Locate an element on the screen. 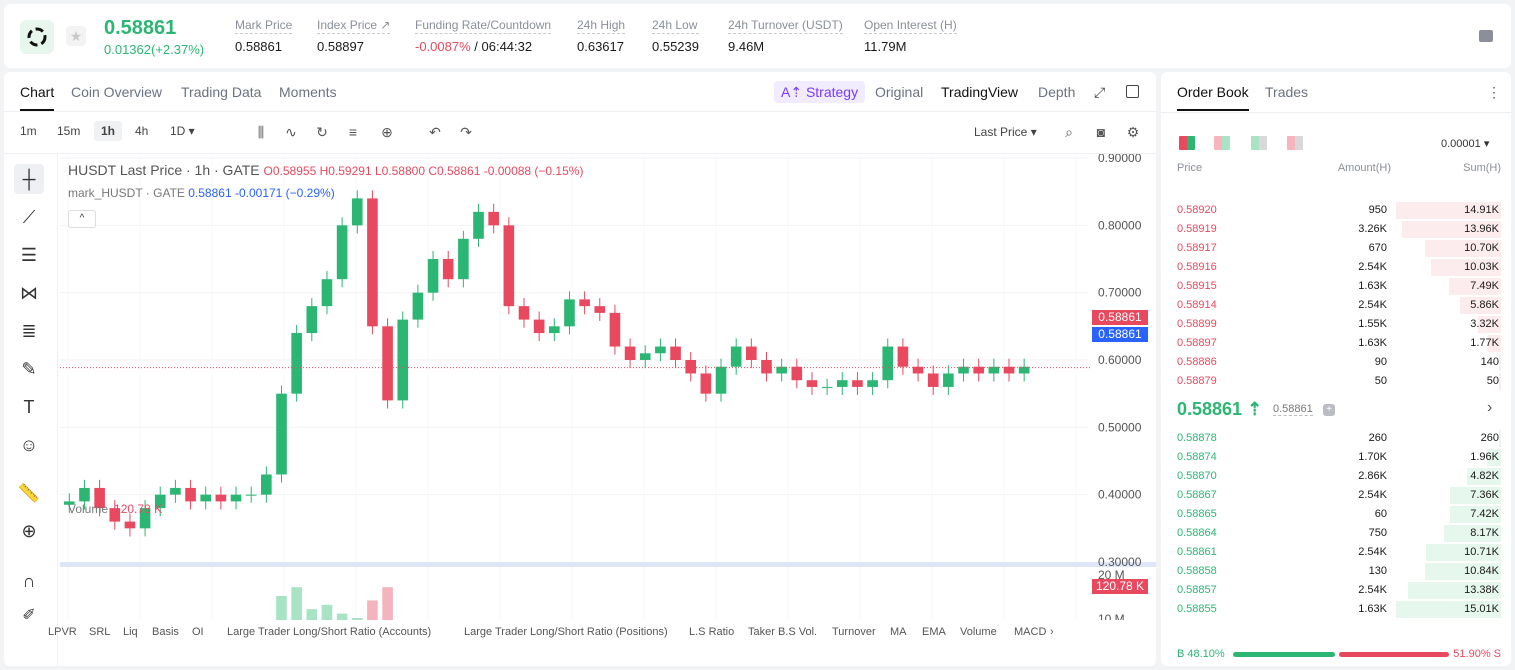 The image size is (1515, 670). brush-icon: ✎ is located at coordinates (29, 368).